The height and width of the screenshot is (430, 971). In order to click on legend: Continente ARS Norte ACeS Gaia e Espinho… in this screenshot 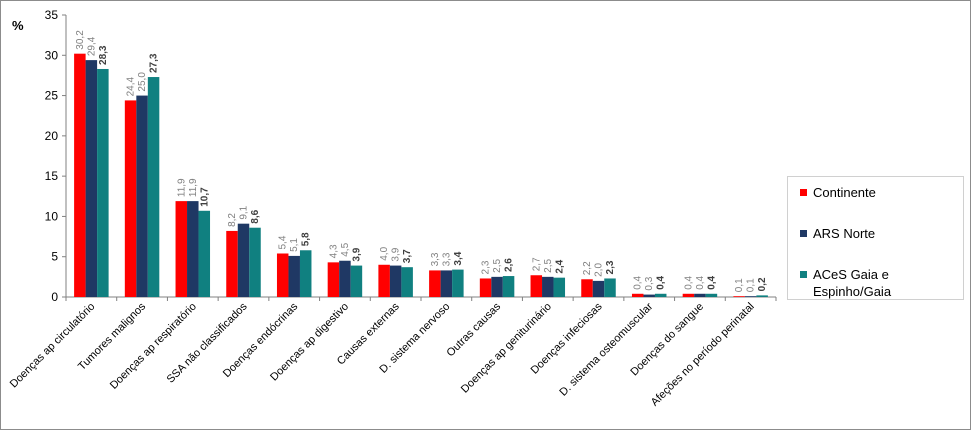, I will do `click(875, 238)`.